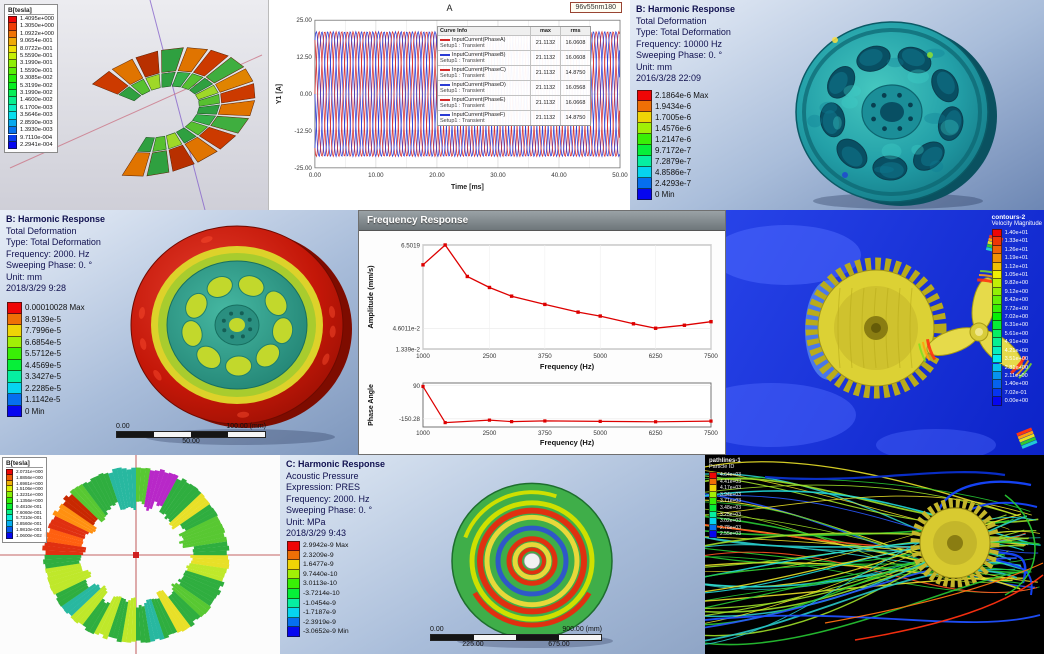 The width and height of the screenshot is (1044, 654). What do you see at coordinates (303, 131) in the screenshot?
I see `svg-text: -12.50` at bounding box center [303, 131].